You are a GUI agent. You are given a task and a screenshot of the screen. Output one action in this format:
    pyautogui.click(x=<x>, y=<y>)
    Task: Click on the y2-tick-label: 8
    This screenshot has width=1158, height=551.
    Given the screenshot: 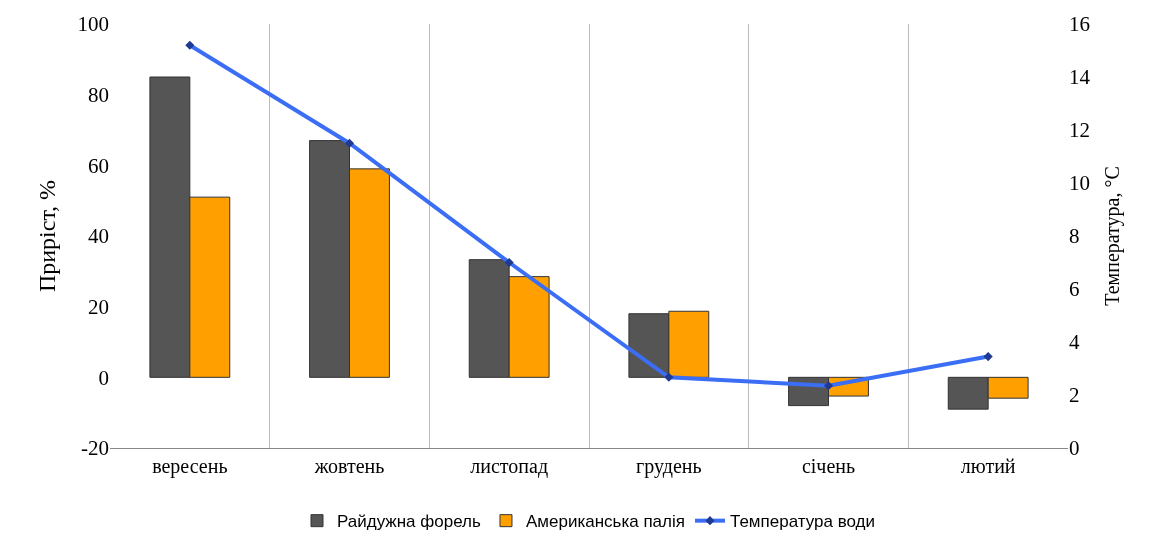 What is the action you would take?
    pyautogui.click(x=1074, y=236)
    